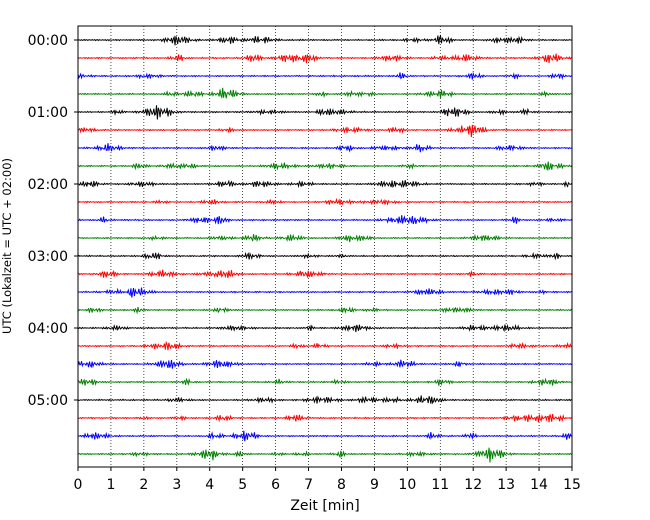 This screenshot has width=650, height=520. I want to click on x-tick-label: 11, so click(440, 485).